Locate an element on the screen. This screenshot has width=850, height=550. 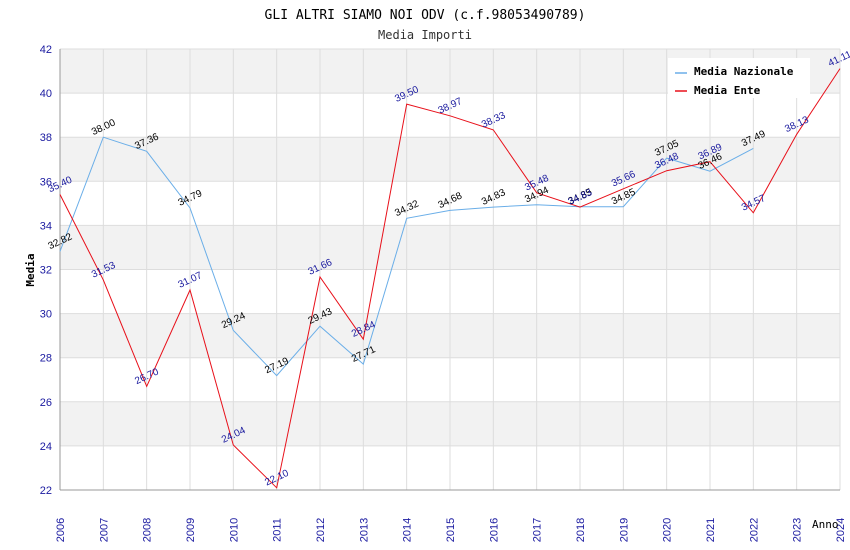
y-tick-label: 40 is located at coordinates (46, 94).